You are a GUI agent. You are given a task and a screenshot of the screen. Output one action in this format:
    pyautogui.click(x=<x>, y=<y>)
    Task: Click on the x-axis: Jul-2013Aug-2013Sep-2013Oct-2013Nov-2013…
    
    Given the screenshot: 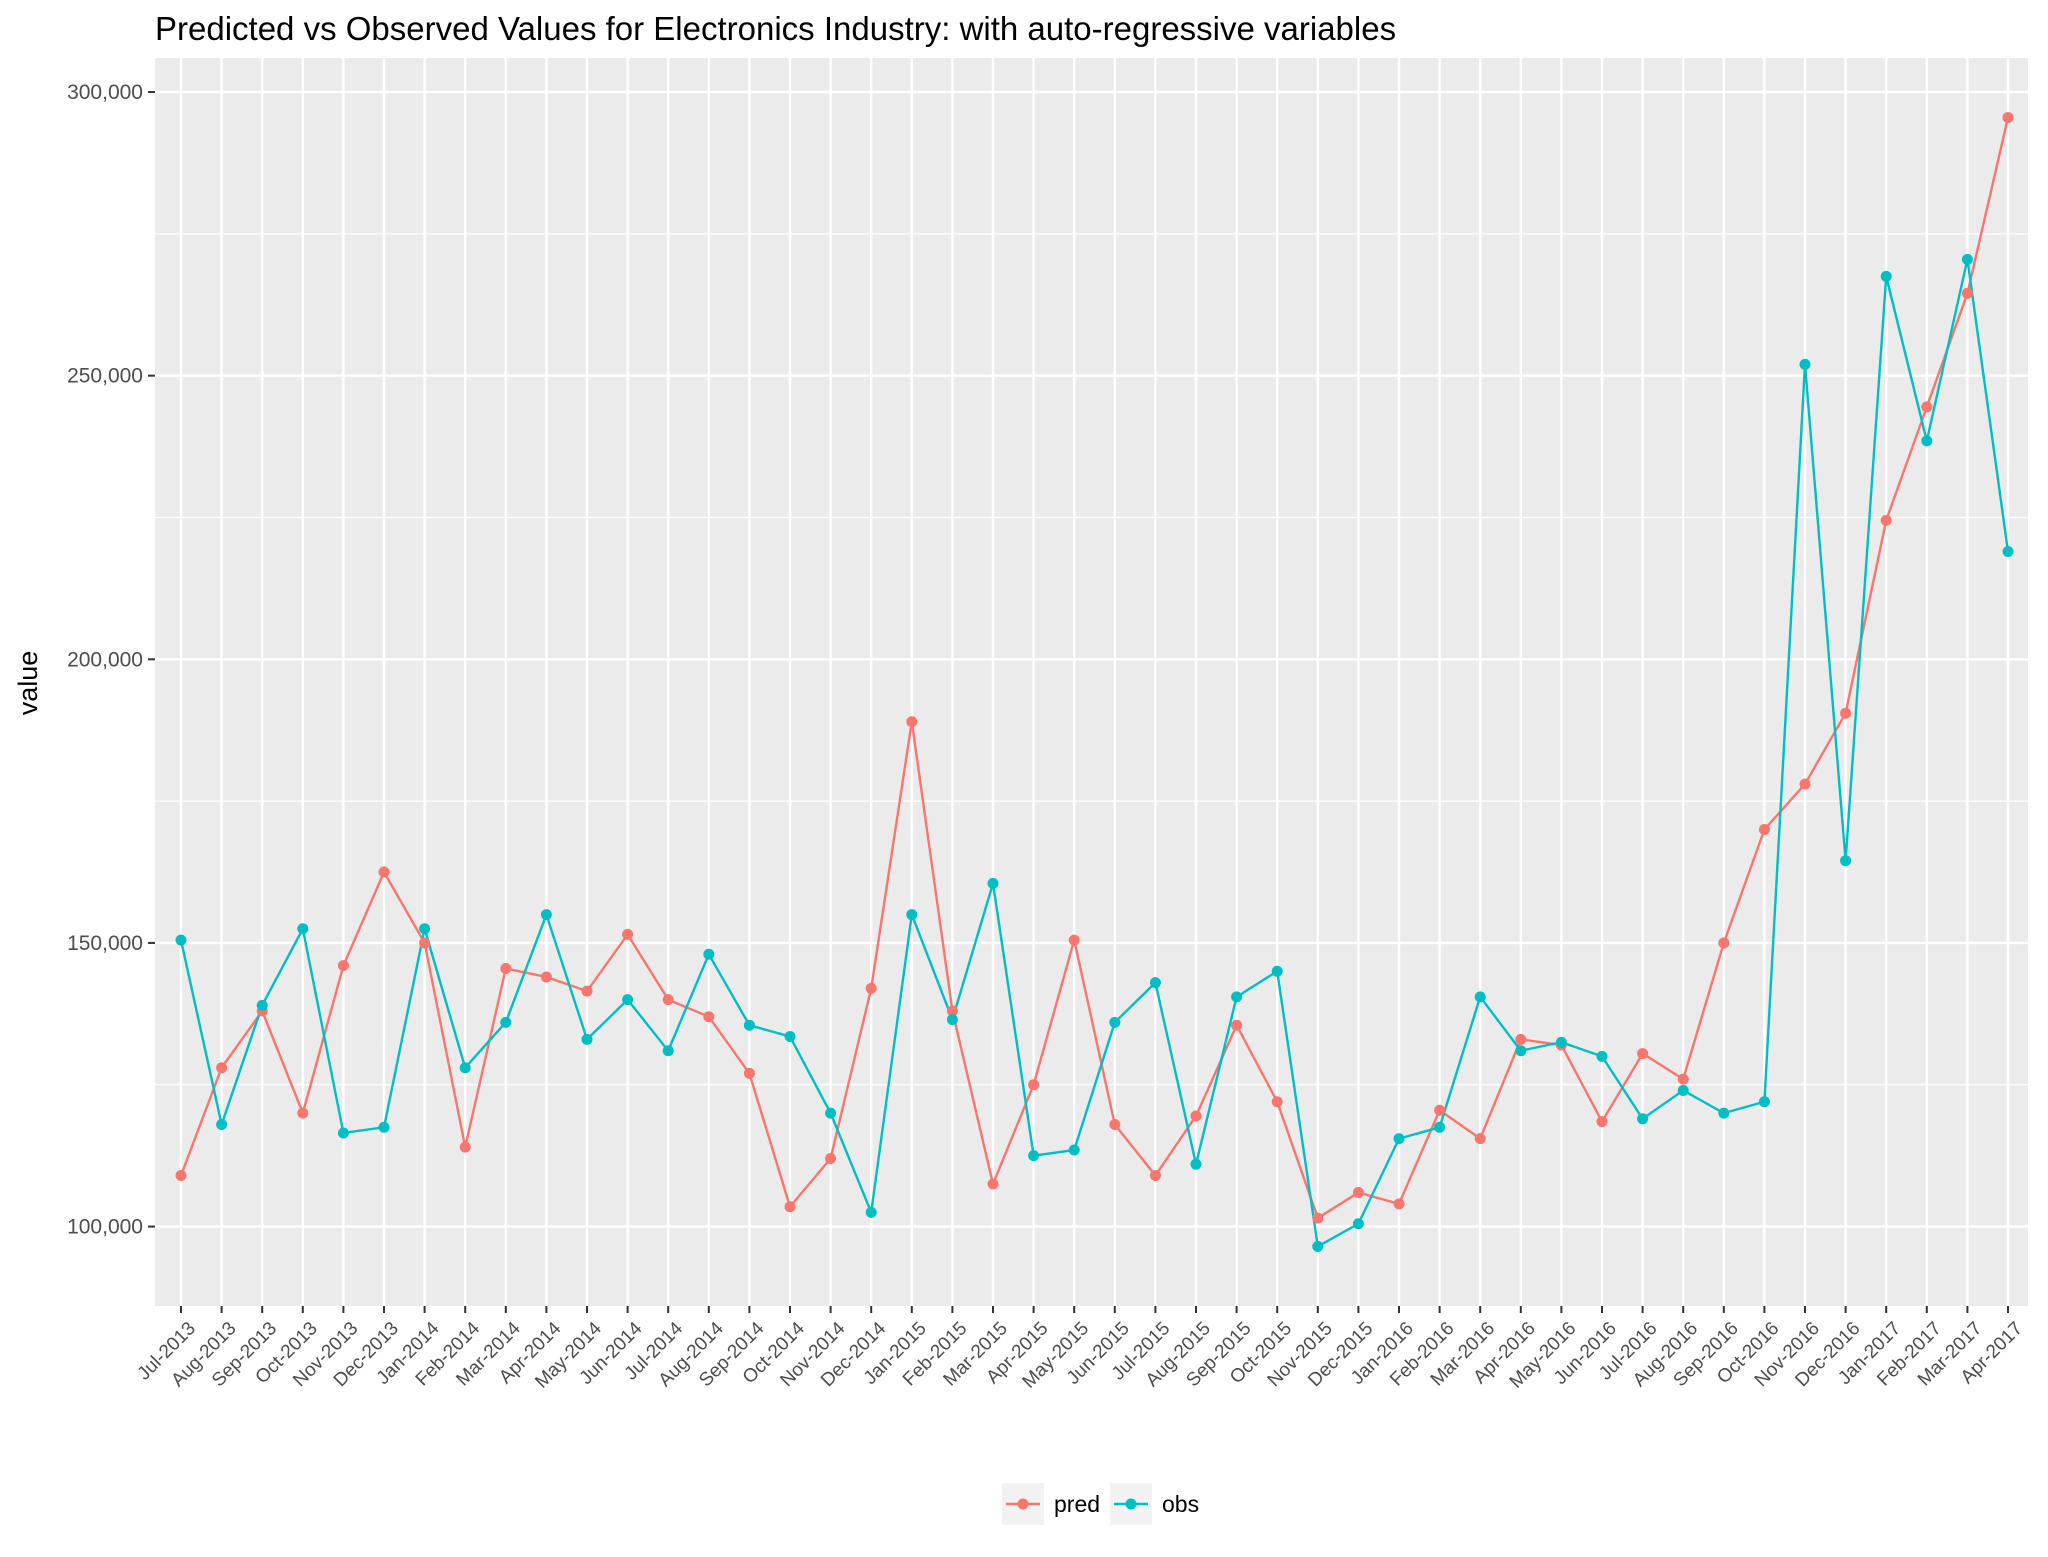 What is the action you would take?
    pyautogui.click(x=1080, y=1349)
    